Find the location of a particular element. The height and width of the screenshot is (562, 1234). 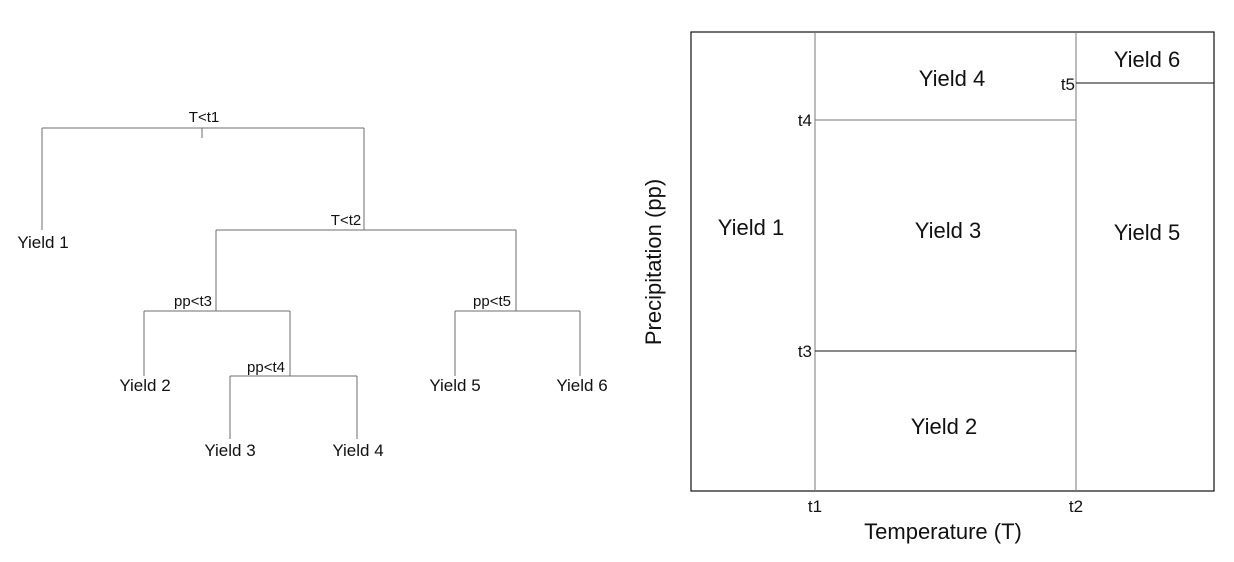

x-axis-label: Temperature (T) is located at coordinates (943, 531).